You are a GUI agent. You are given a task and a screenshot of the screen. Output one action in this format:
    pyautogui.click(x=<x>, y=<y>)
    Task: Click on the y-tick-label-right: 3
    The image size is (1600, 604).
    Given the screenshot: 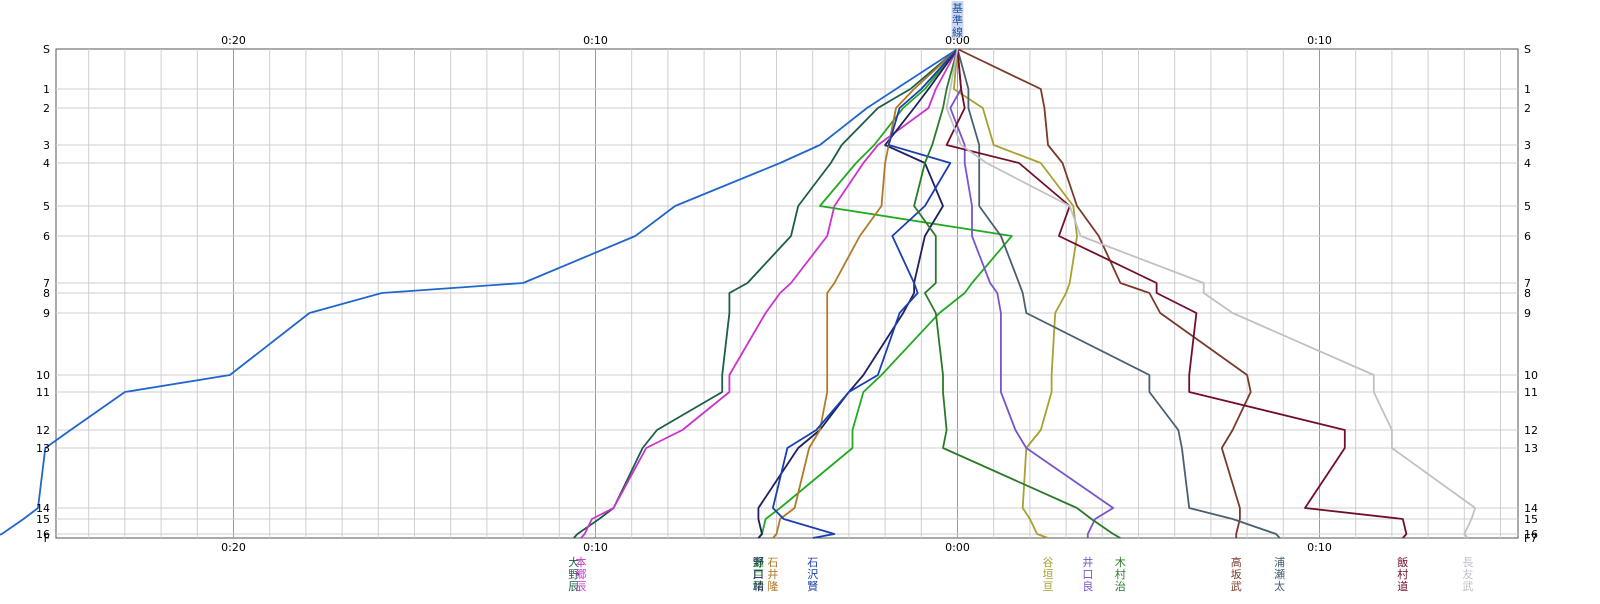 What is the action you would take?
    pyautogui.click(x=1527, y=145)
    